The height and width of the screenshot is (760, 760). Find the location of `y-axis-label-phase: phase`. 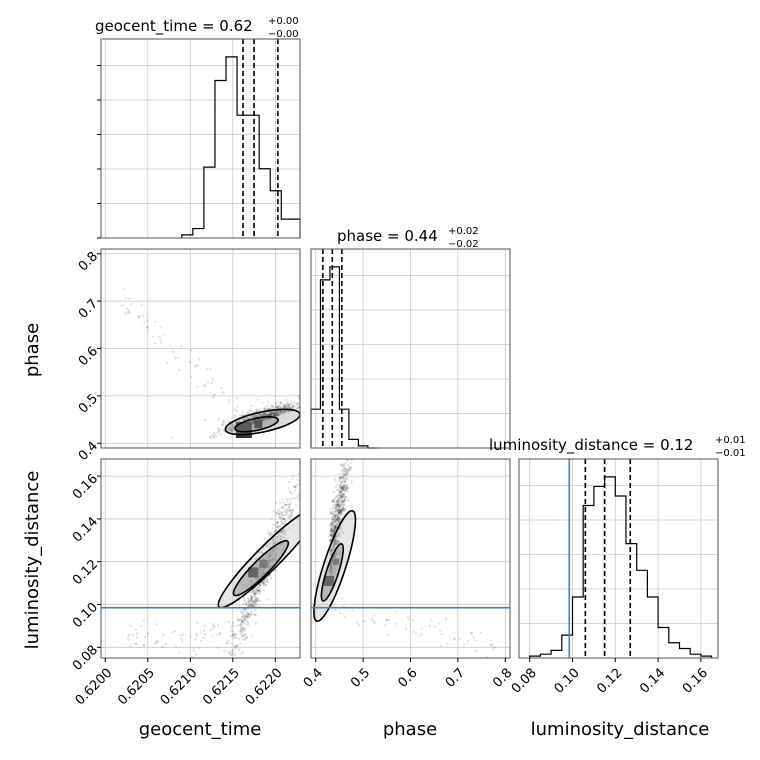

y-axis-label-phase: phase is located at coordinates (32, 350).